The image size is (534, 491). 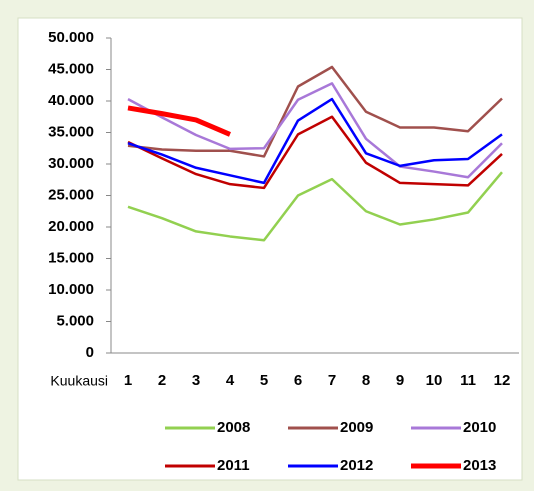 I want to click on x-tick-label: 11, so click(x=468, y=380).